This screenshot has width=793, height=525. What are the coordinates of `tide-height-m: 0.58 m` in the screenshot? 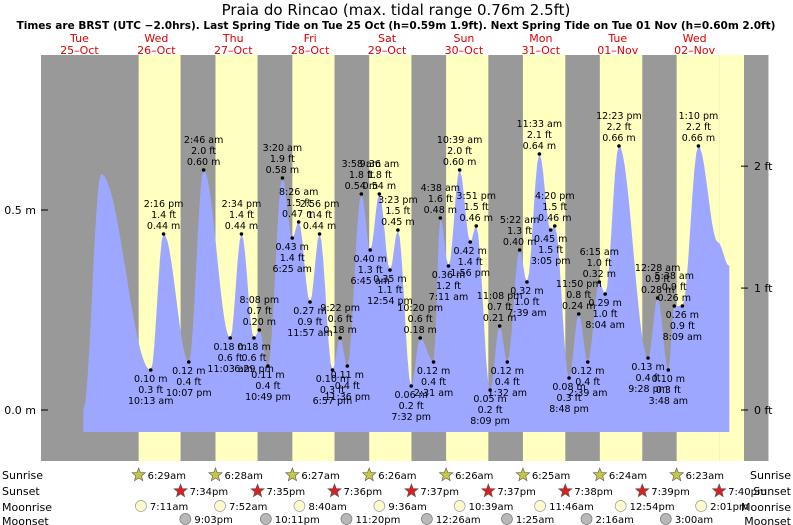 It's located at (282, 170).